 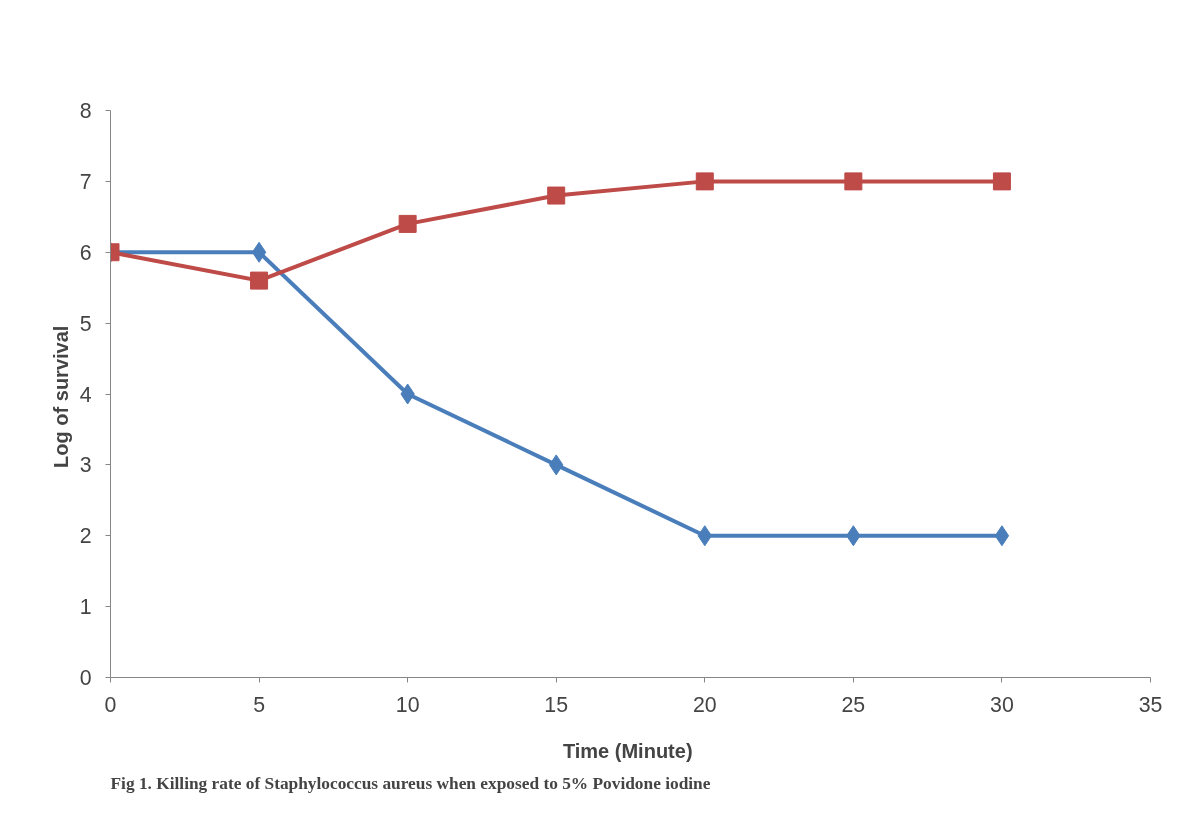 What do you see at coordinates (259, 704) in the screenshot?
I see `x-tick-label: 5` at bounding box center [259, 704].